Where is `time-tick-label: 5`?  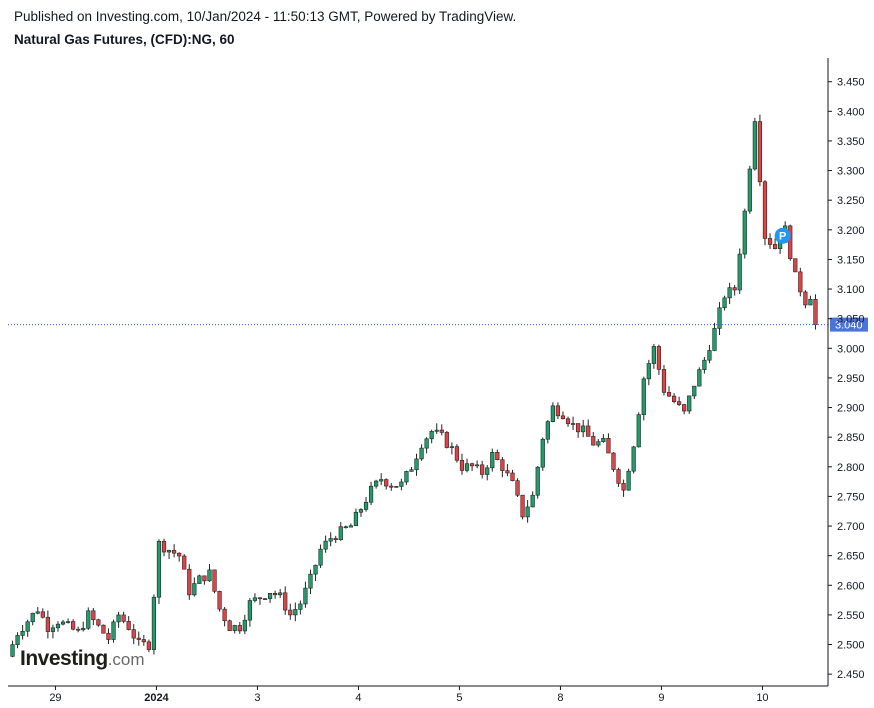
time-tick-label: 5 is located at coordinates (459, 698).